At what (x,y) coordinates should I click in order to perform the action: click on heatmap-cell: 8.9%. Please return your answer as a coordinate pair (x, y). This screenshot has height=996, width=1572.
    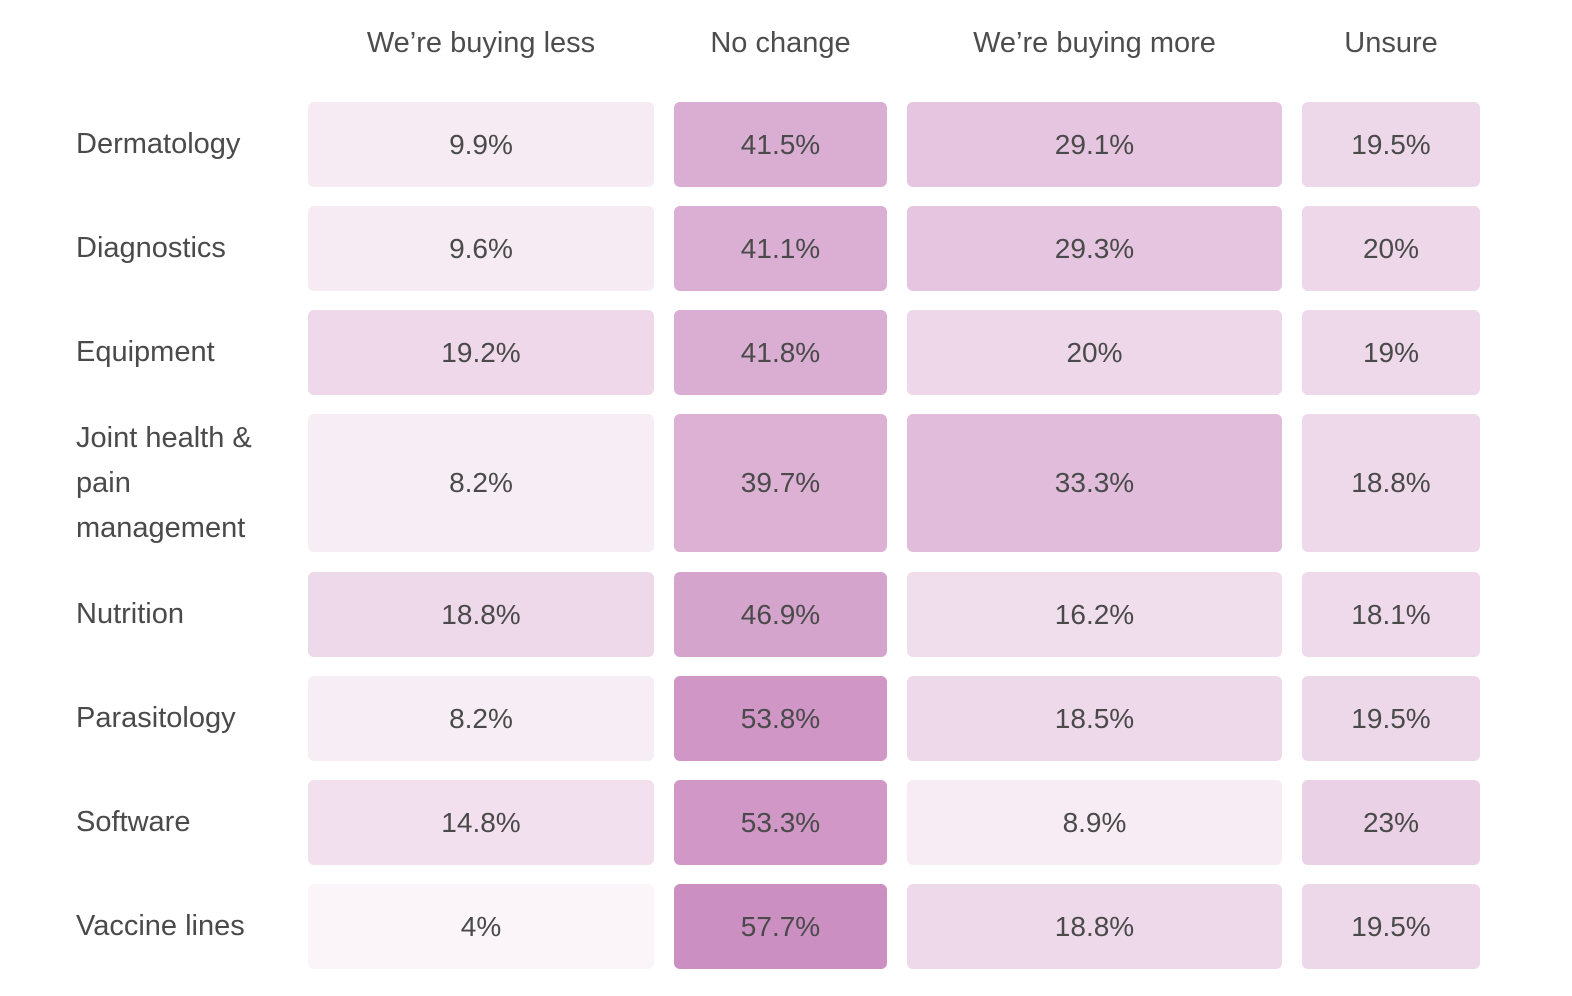
    Looking at the image, I should click on (1094, 822).